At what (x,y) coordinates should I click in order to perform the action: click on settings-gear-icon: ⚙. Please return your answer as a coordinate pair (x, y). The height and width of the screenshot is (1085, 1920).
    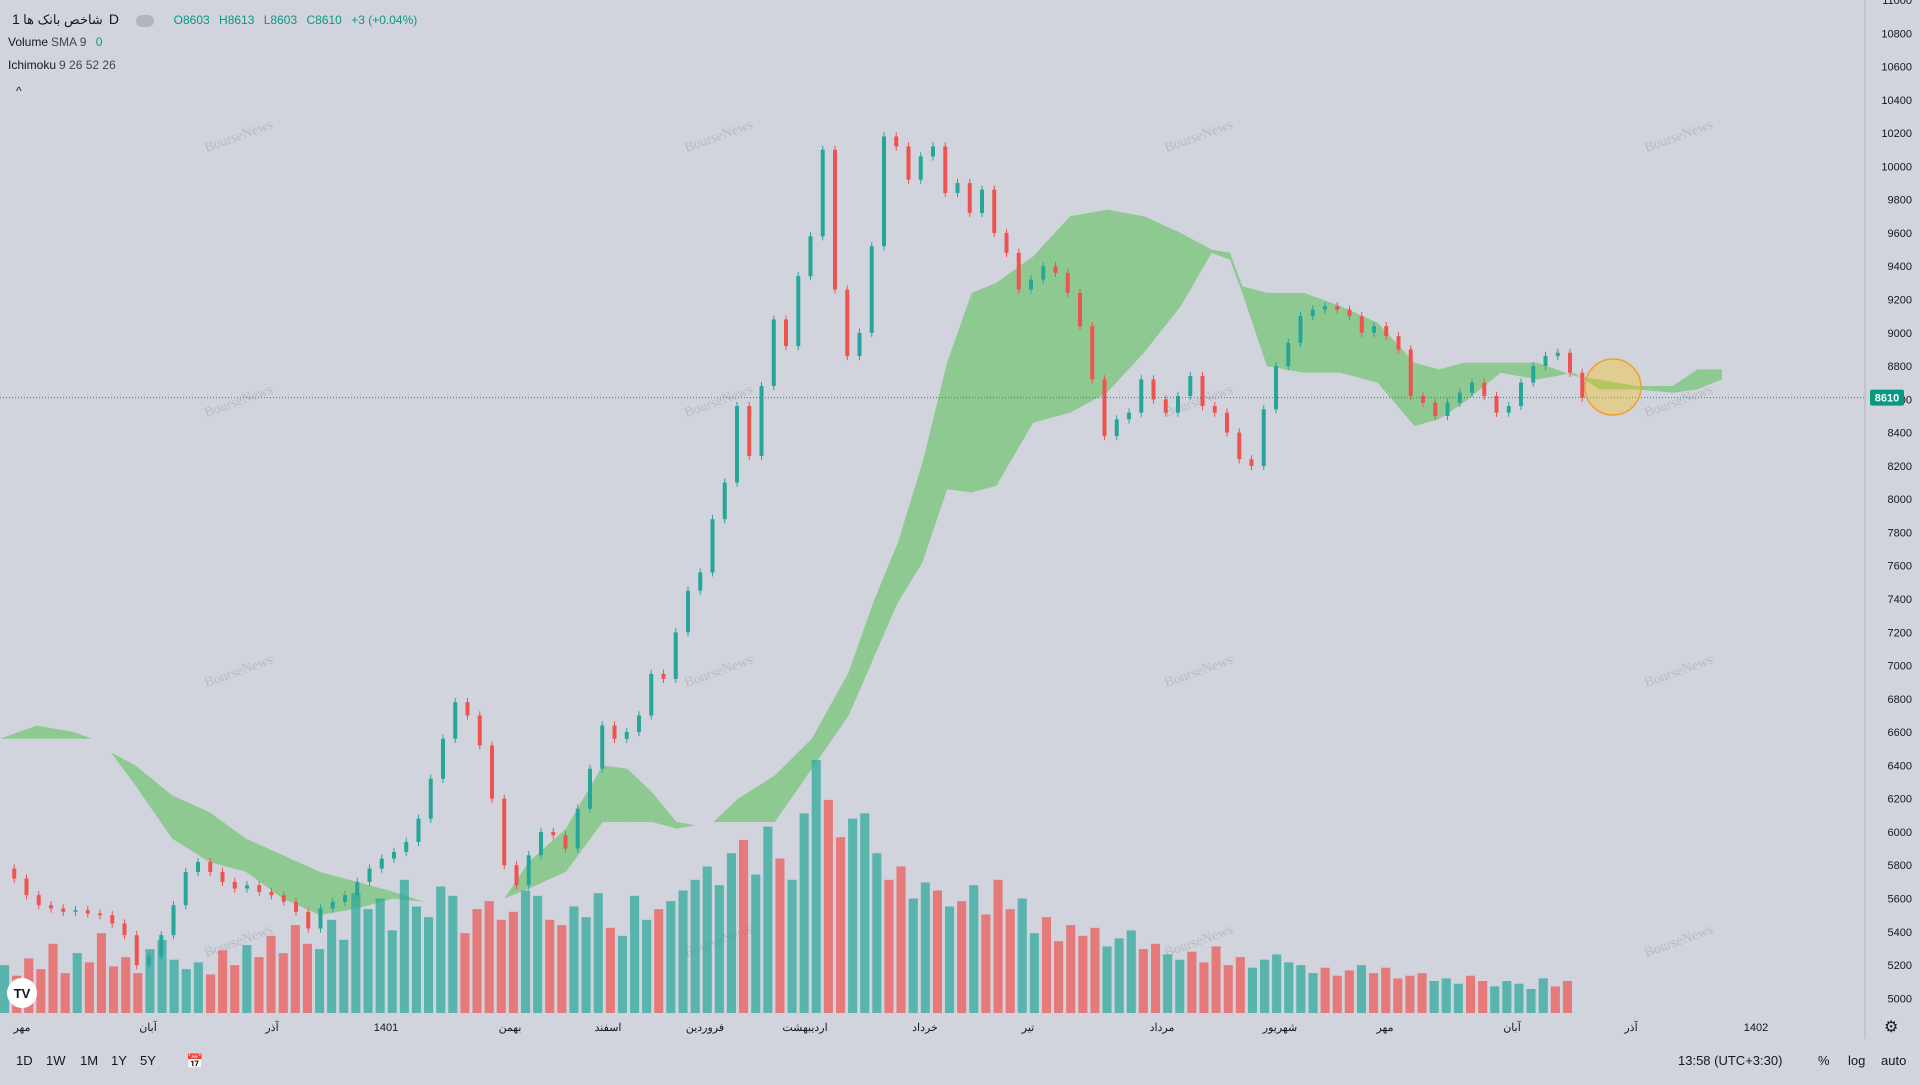
    Looking at the image, I should click on (1891, 1027).